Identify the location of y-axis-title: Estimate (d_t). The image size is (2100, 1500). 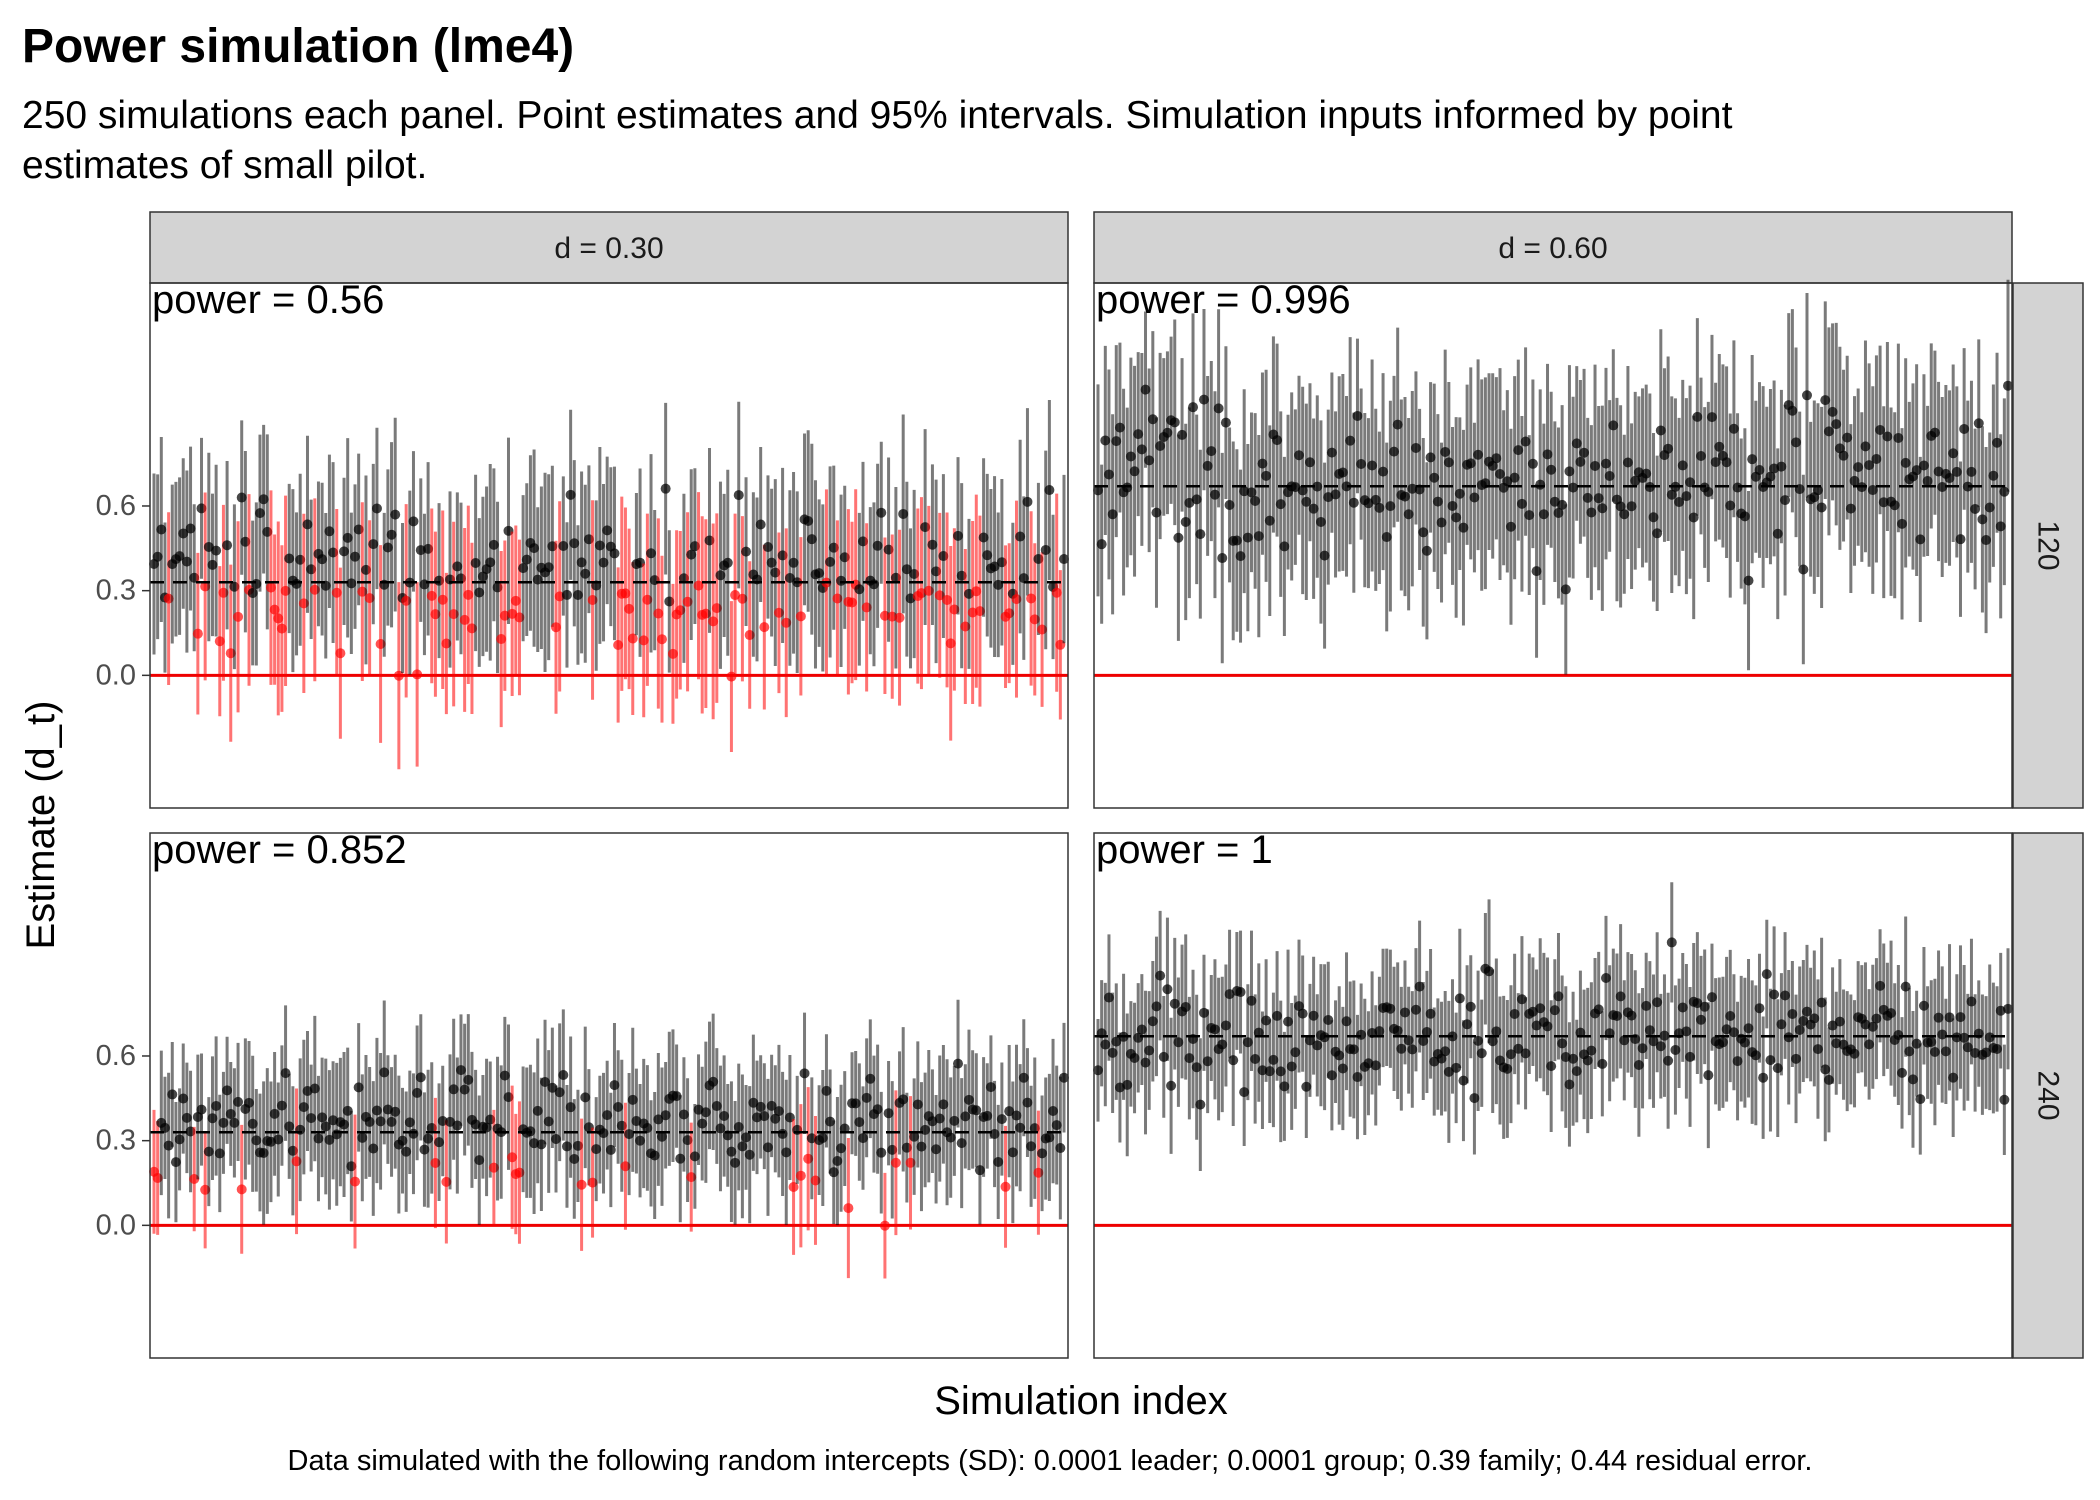
(41, 825).